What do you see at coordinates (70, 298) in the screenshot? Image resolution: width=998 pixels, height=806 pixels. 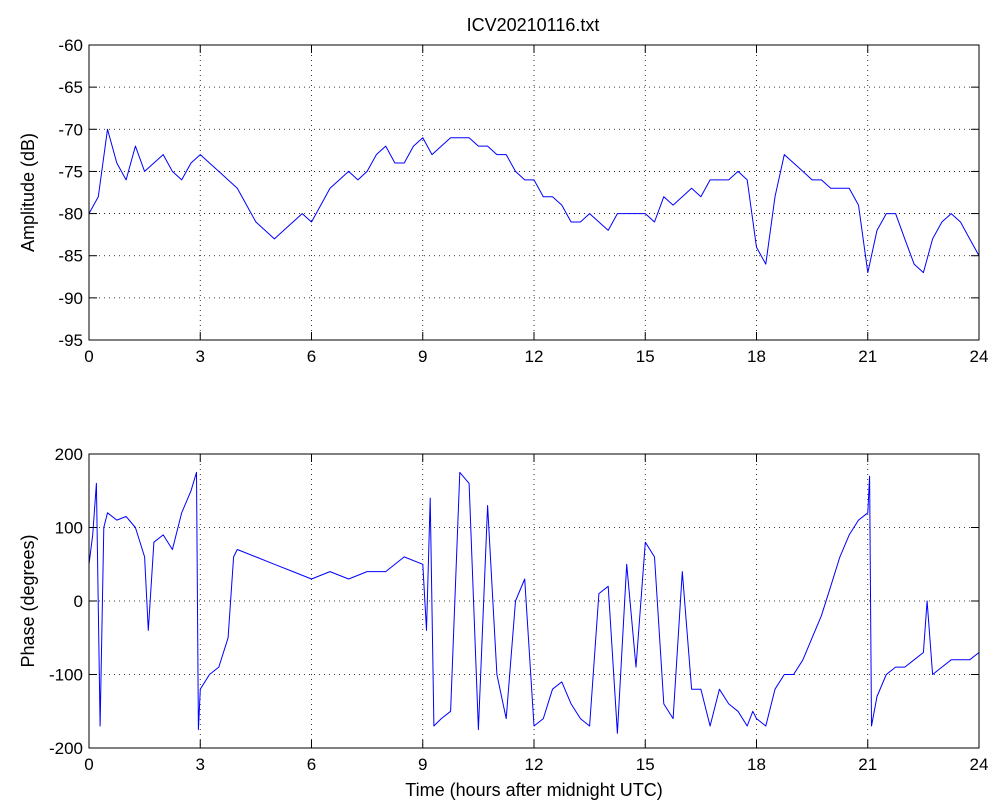 I see `y-tick-label: -90` at bounding box center [70, 298].